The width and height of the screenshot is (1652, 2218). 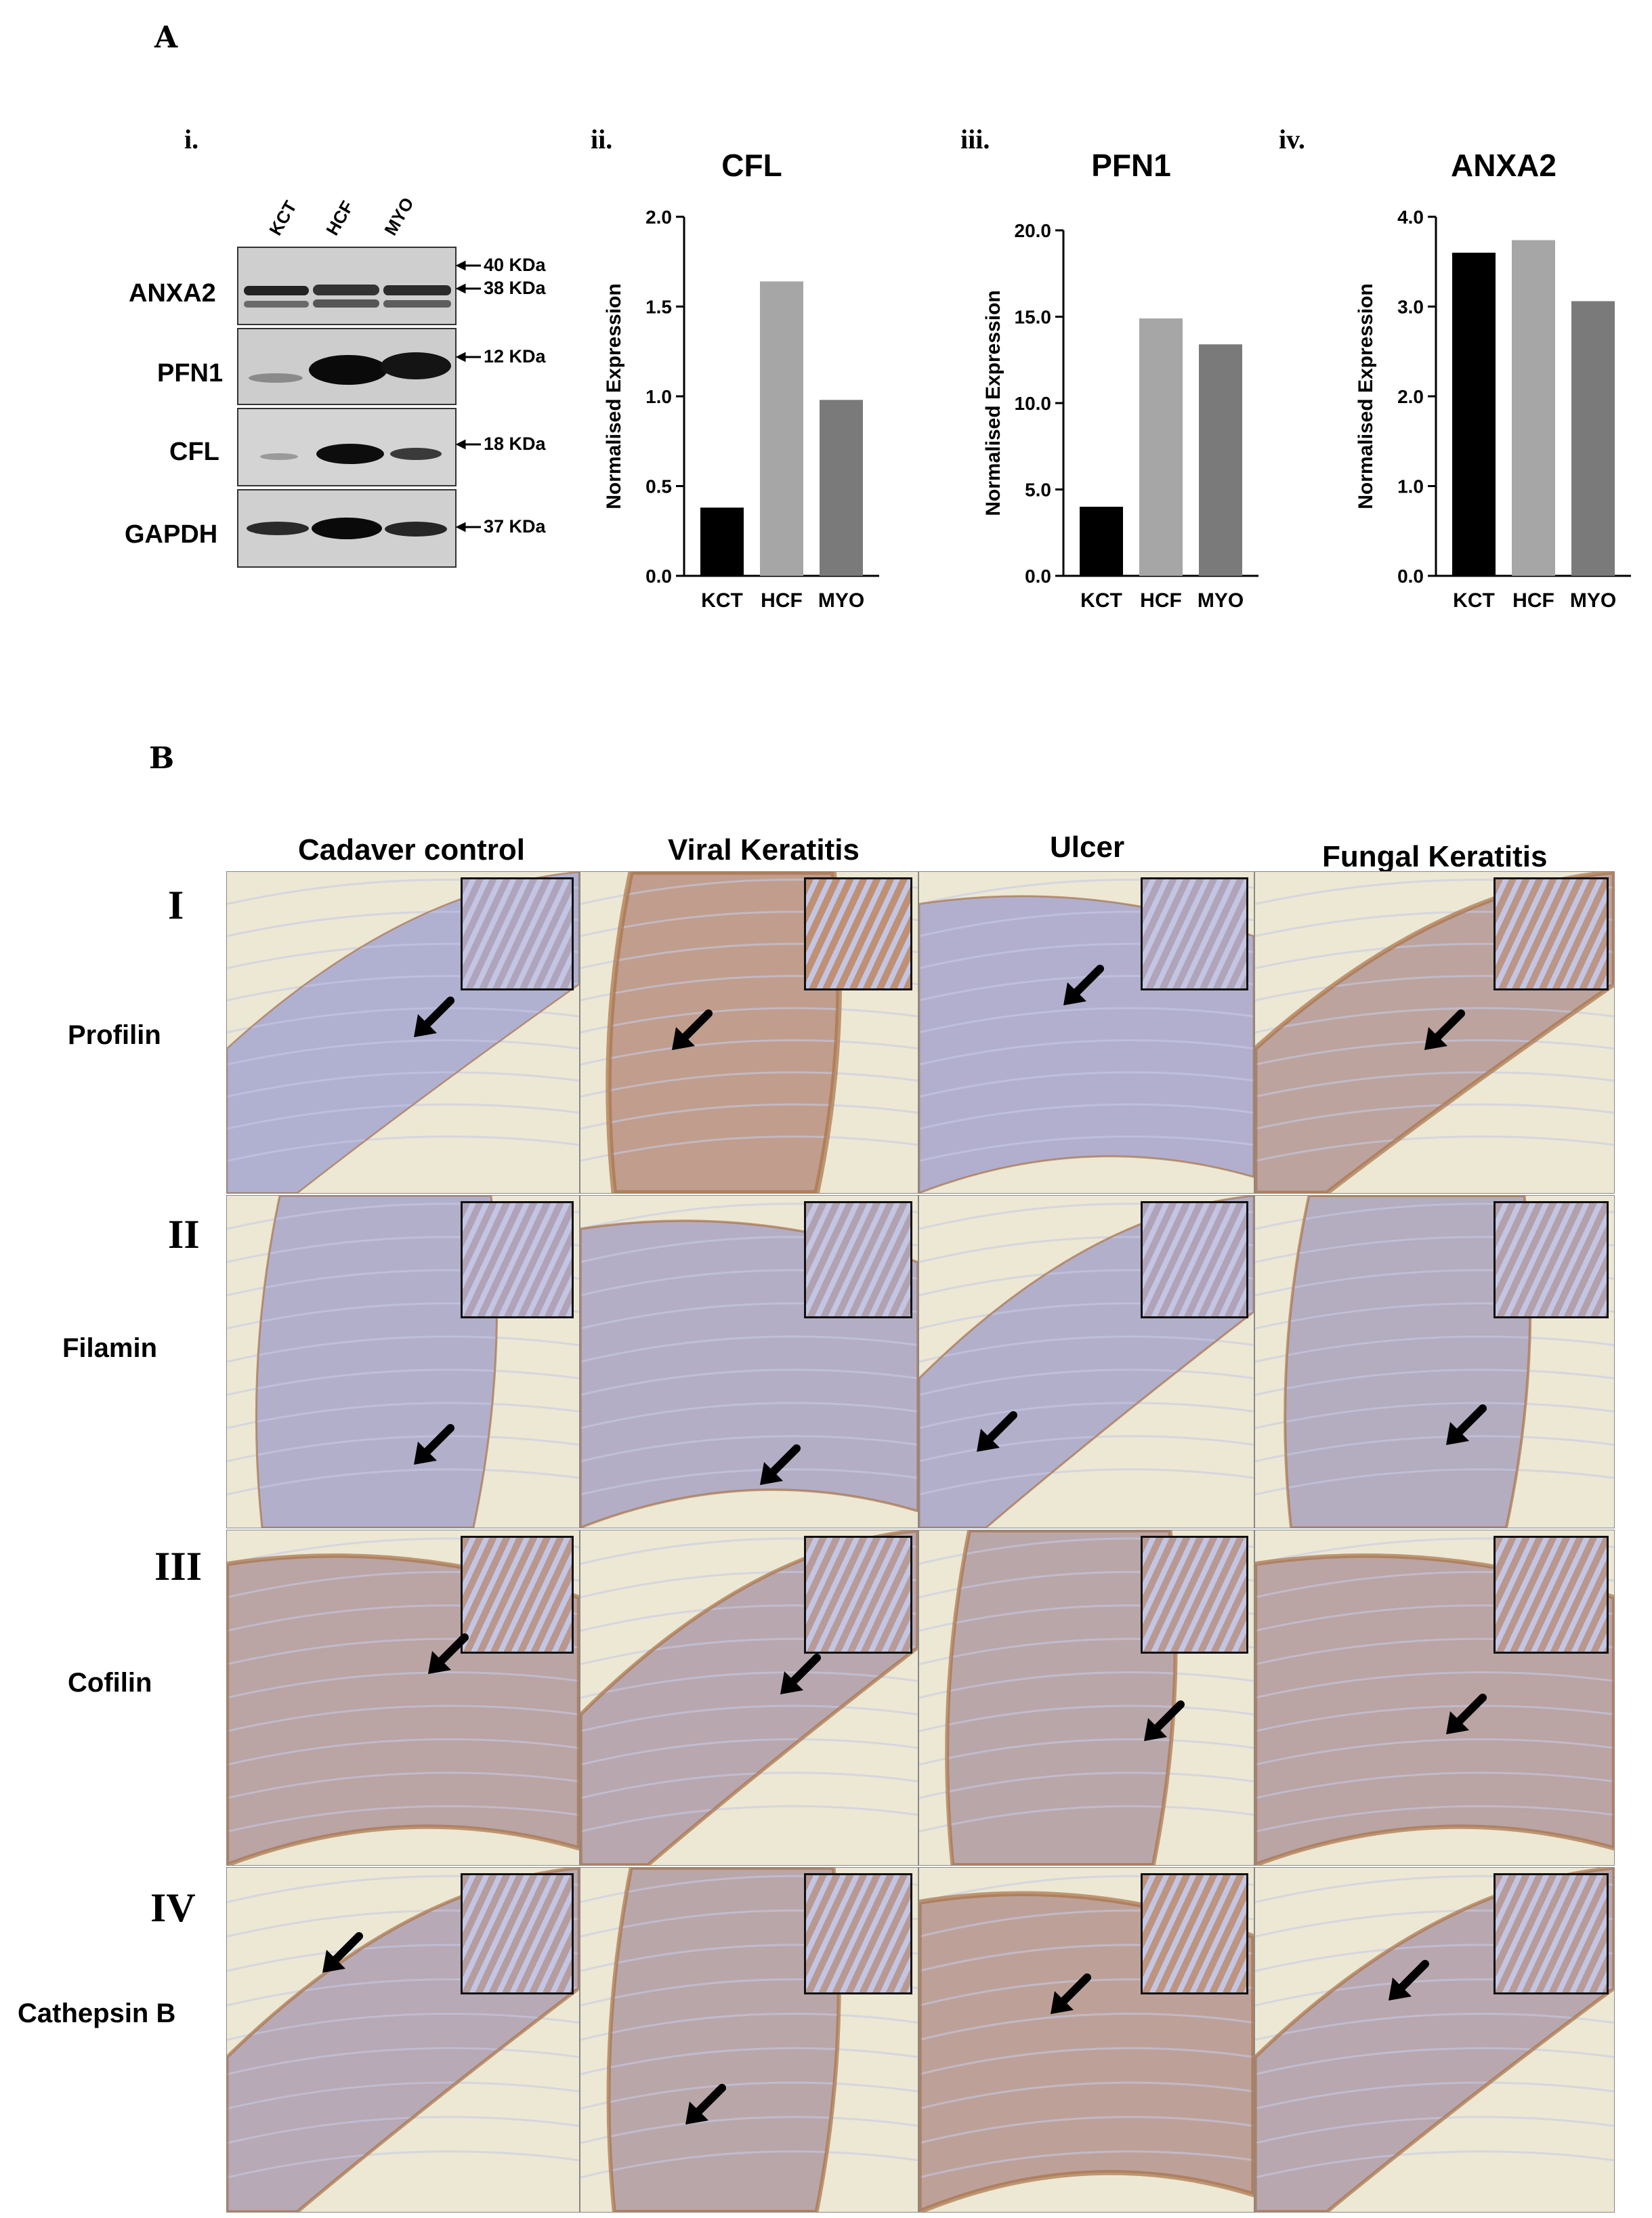 What do you see at coordinates (115, 1035) in the screenshot?
I see `row-label-profilin: Profilin` at bounding box center [115, 1035].